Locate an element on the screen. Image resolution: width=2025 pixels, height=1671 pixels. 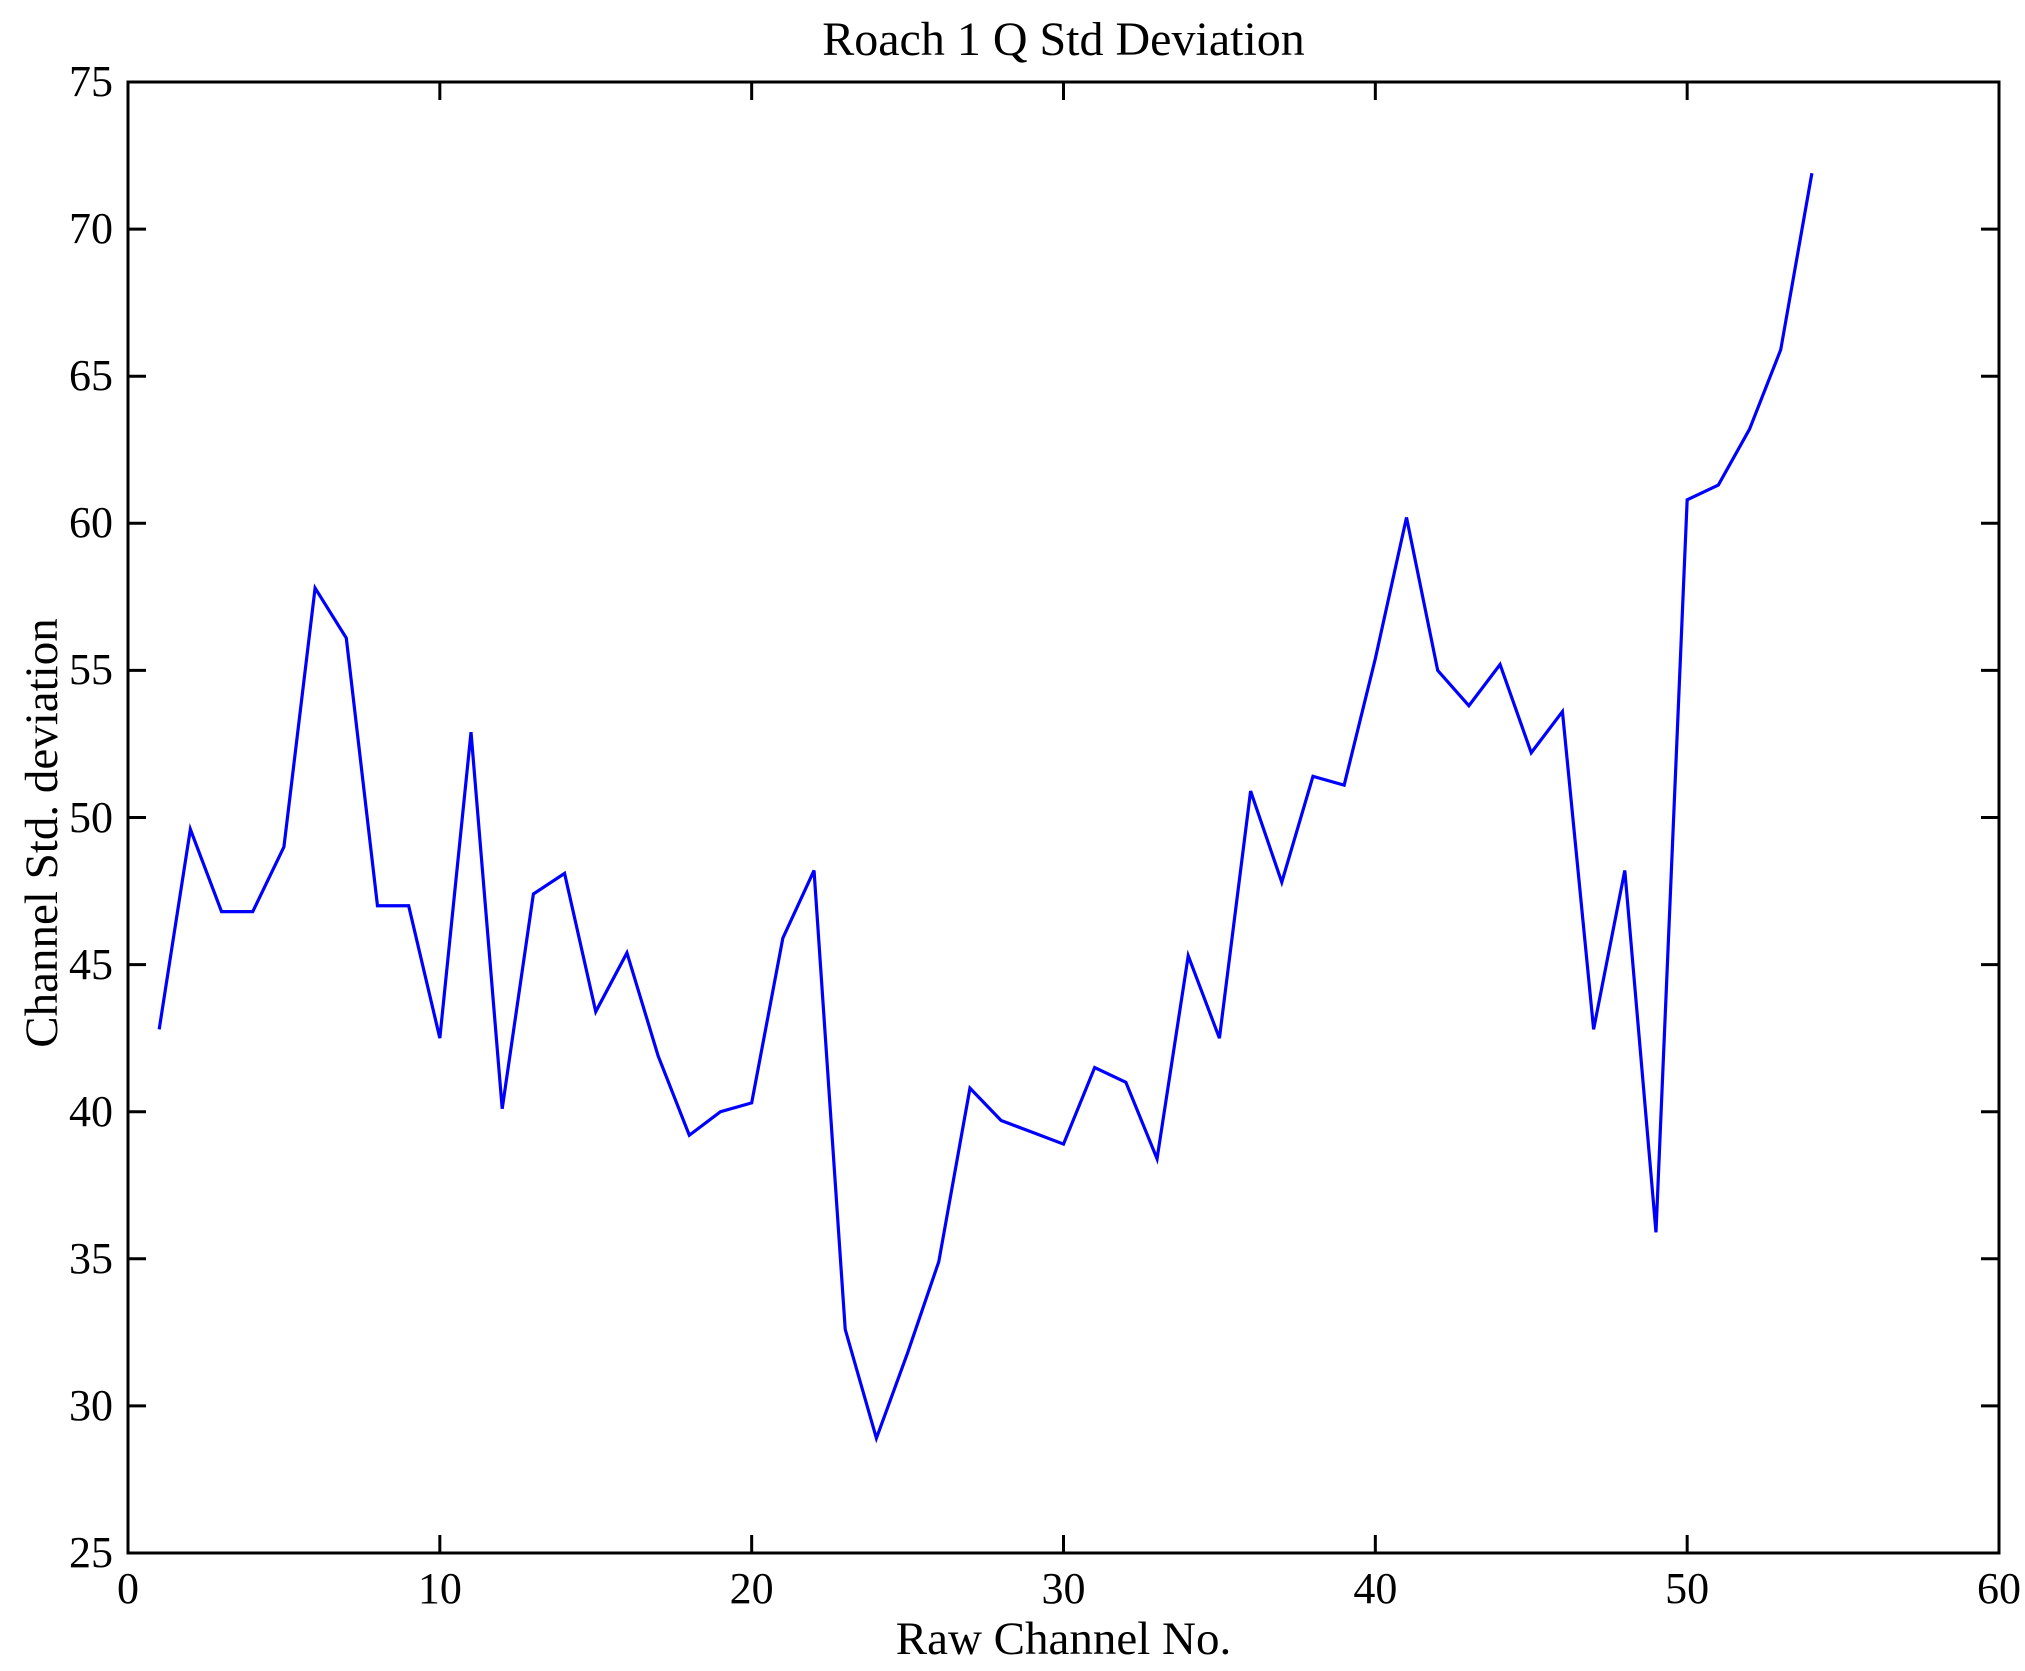
y-tick-label: 35 is located at coordinates (91, 1258).